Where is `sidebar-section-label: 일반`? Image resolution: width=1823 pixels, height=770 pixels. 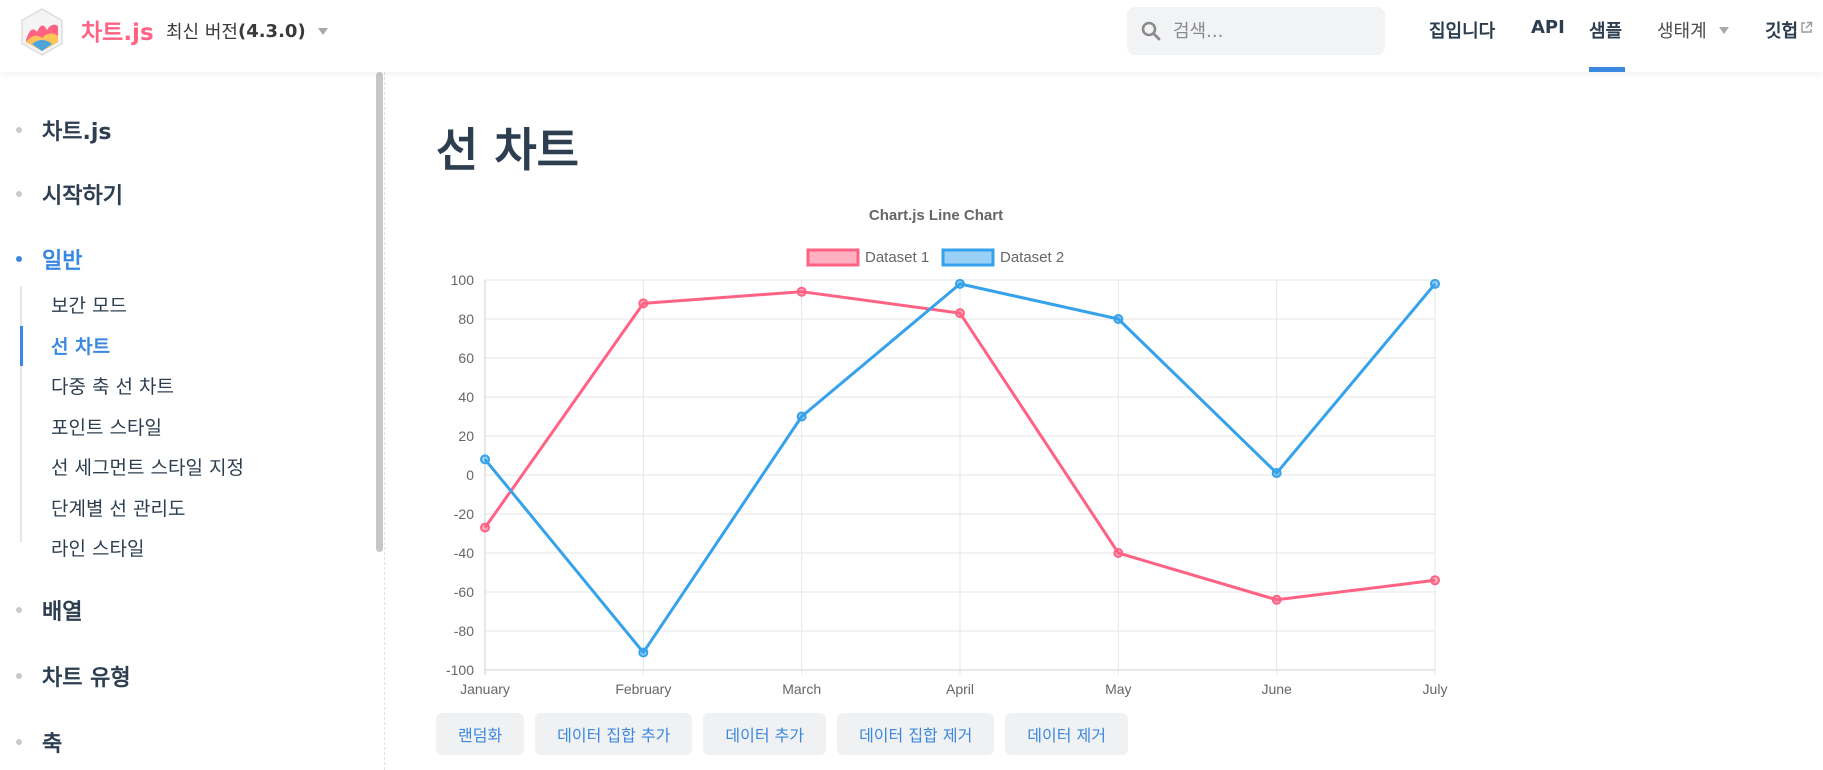 sidebar-section-label: 일반 is located at coordinates (62, 261).